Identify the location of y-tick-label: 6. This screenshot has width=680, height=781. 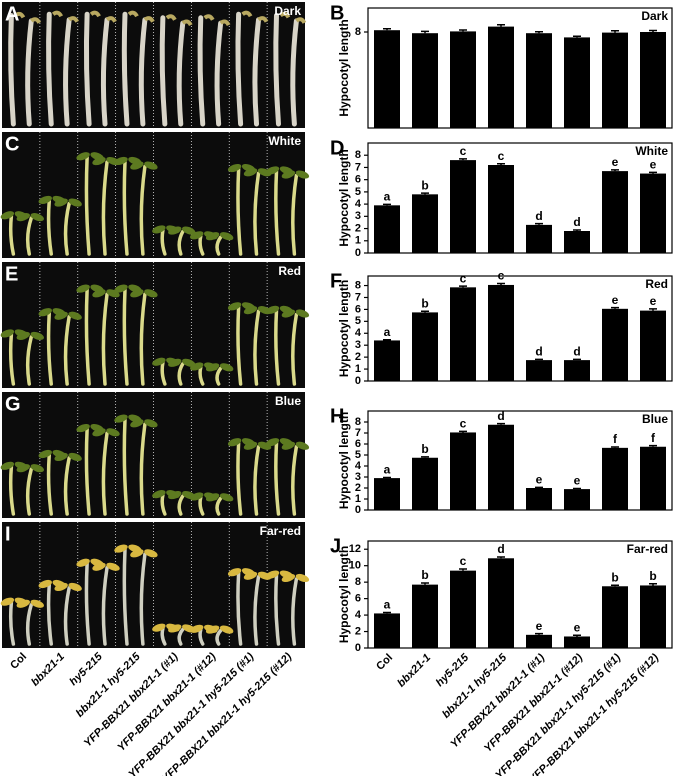
(358, 309).